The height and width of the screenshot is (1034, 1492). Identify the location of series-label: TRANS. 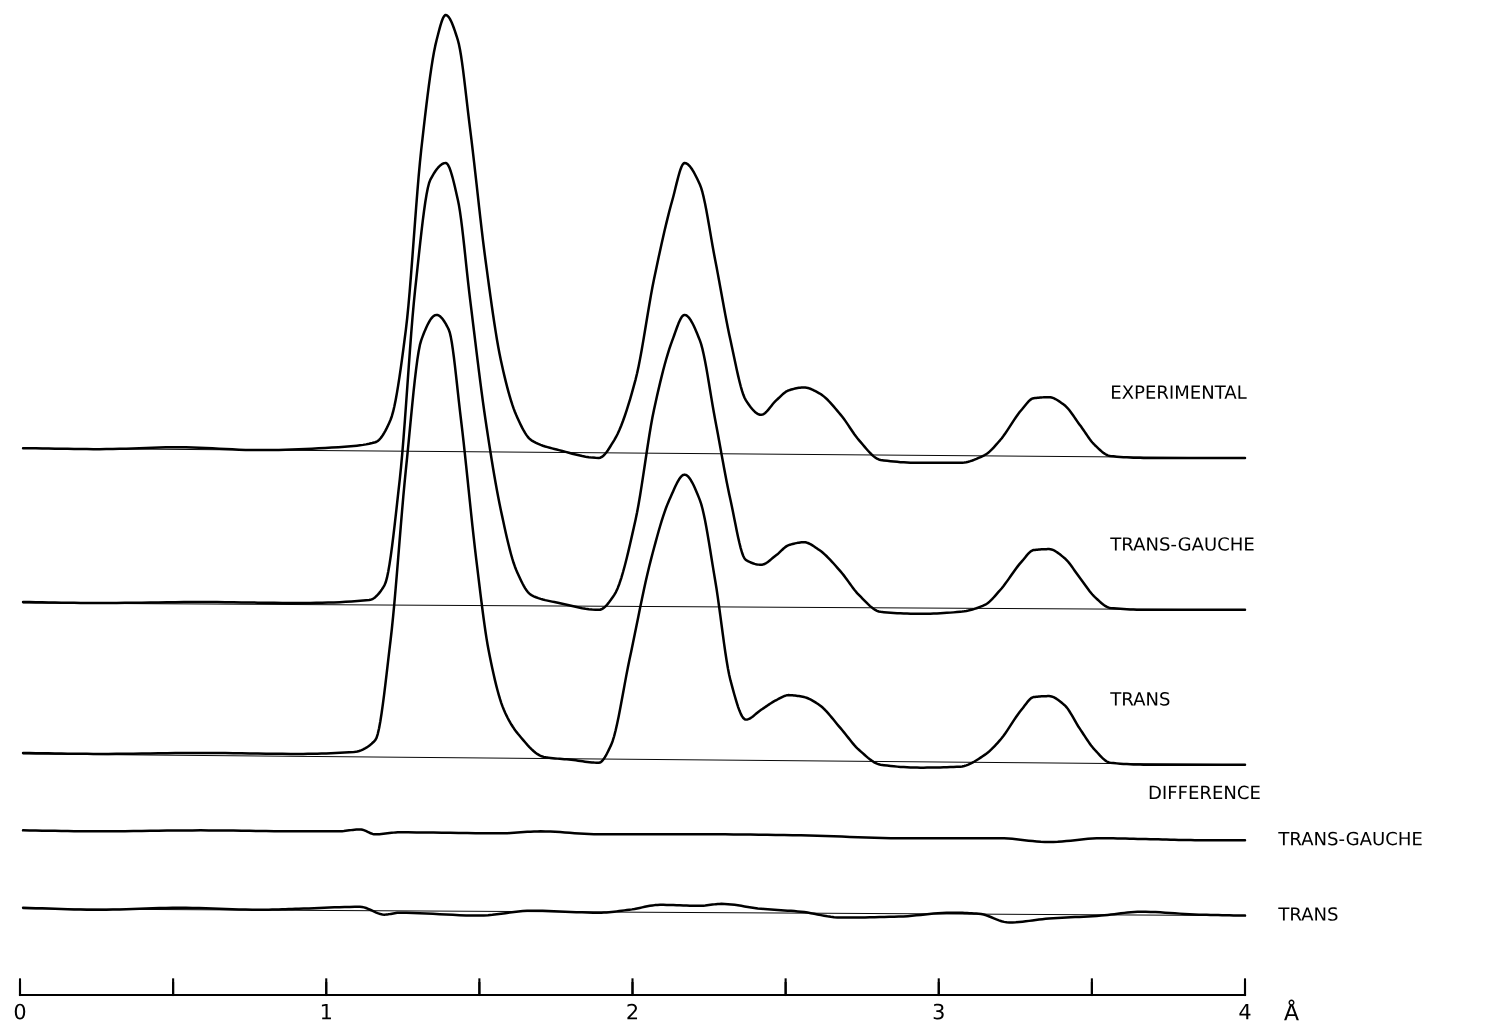
(1308, 914).